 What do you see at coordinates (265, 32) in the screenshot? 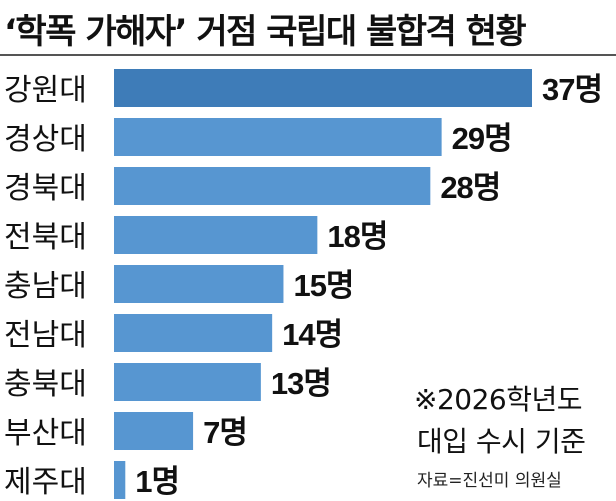
I see `chart-title: ‘학폭 가해자’ 거점 국립대 불합격 현황` at bounding box center [265, 32].